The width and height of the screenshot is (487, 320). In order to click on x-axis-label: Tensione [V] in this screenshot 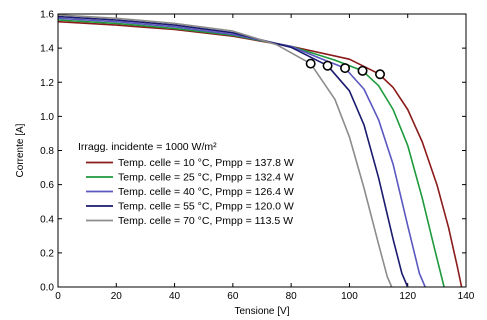, I will do `click(261, 311)`.